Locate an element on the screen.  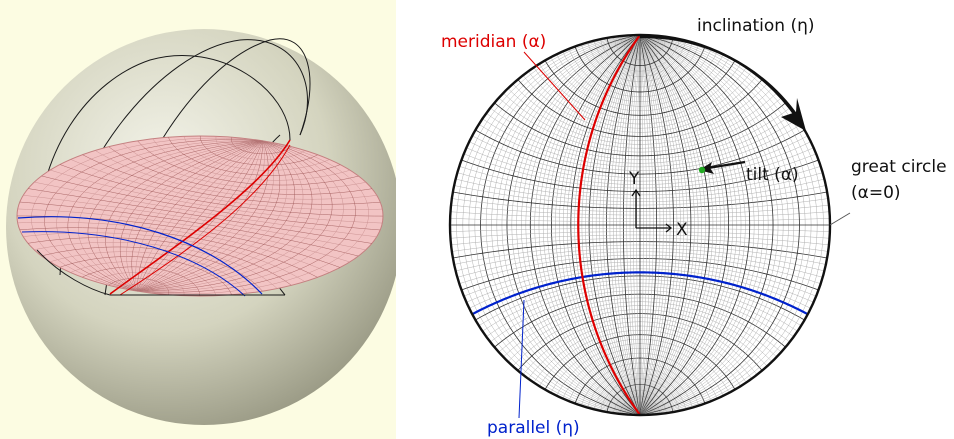
meridian-3d is located at coordinates (200, 217).